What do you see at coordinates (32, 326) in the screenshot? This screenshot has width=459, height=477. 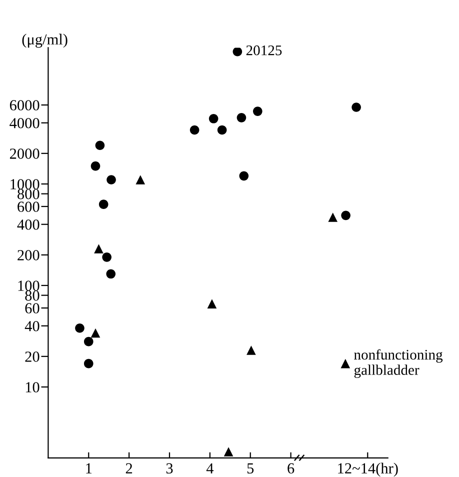 I see `y-tick-label: 40` at bounding box center [32, 326].